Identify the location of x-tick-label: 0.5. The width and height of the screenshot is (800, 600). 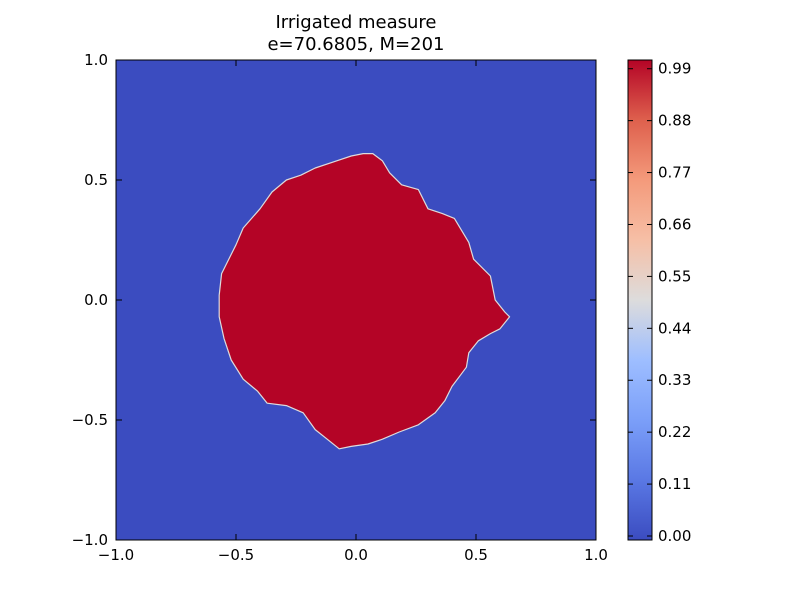
(476, 555).